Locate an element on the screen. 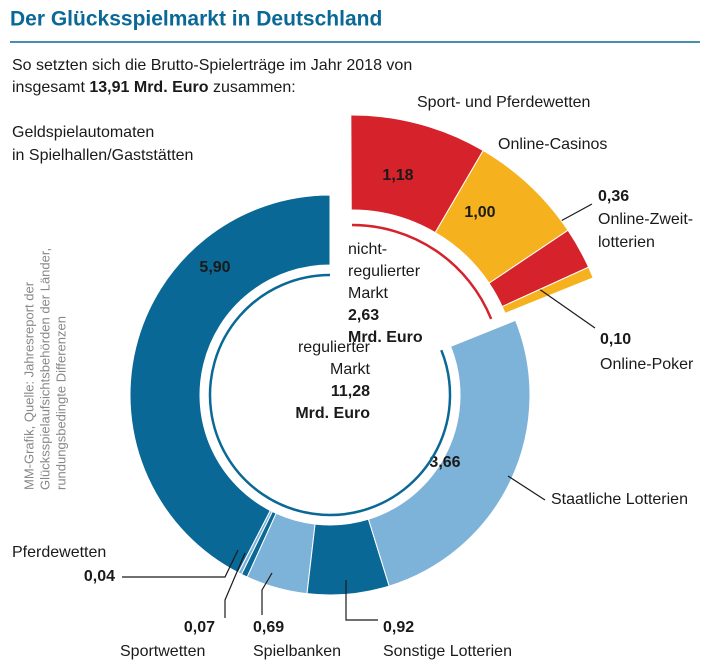 The image size is (710, 666). source-line: rundungsbedingte Differenzen is located at coordinates (60, 403).